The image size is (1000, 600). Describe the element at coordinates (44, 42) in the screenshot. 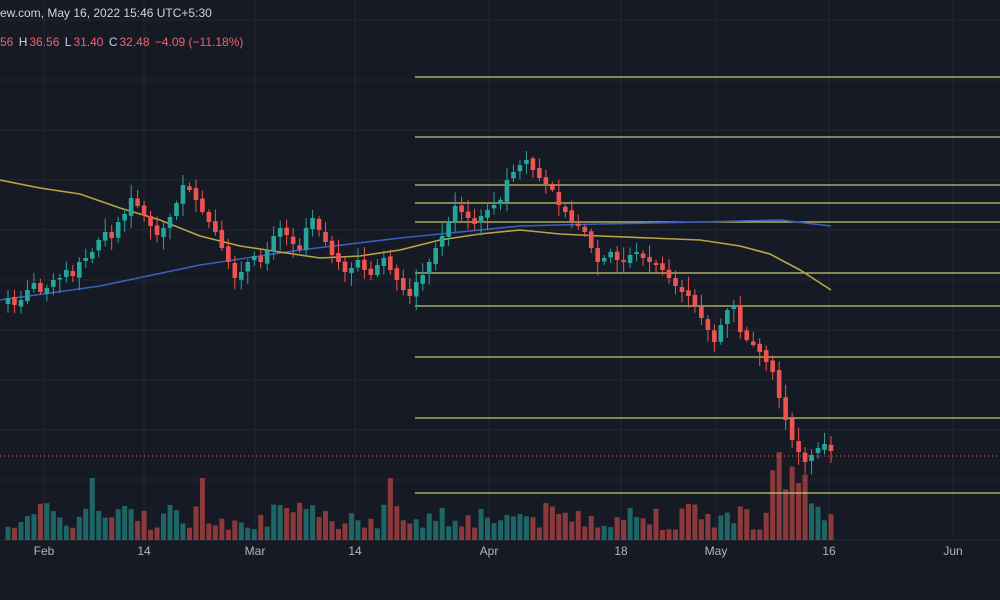

I see `high-value: 36.56` at that location.